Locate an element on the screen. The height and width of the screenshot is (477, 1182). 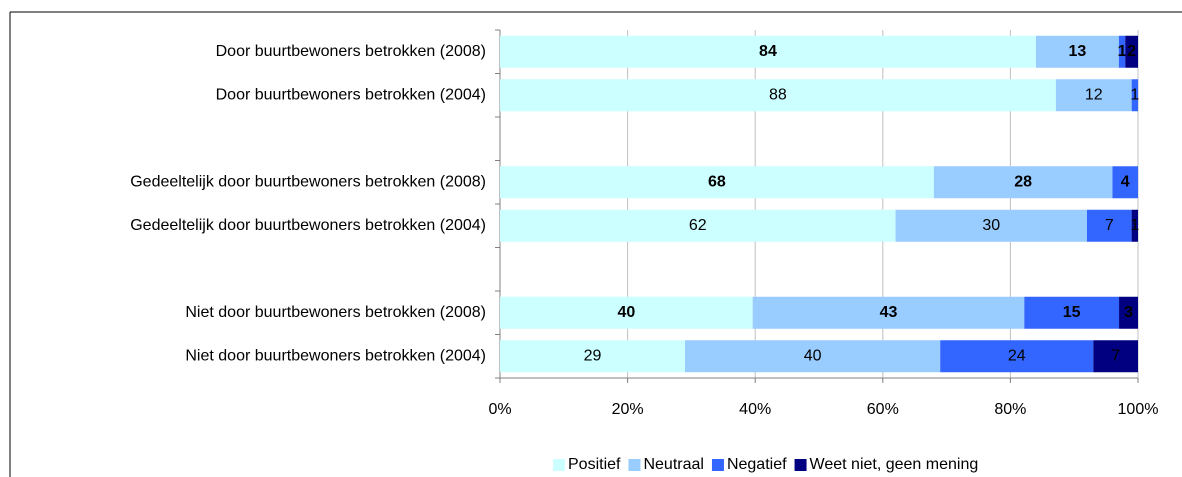
x-tick-label: 20% is located at coordinates (628, 409).